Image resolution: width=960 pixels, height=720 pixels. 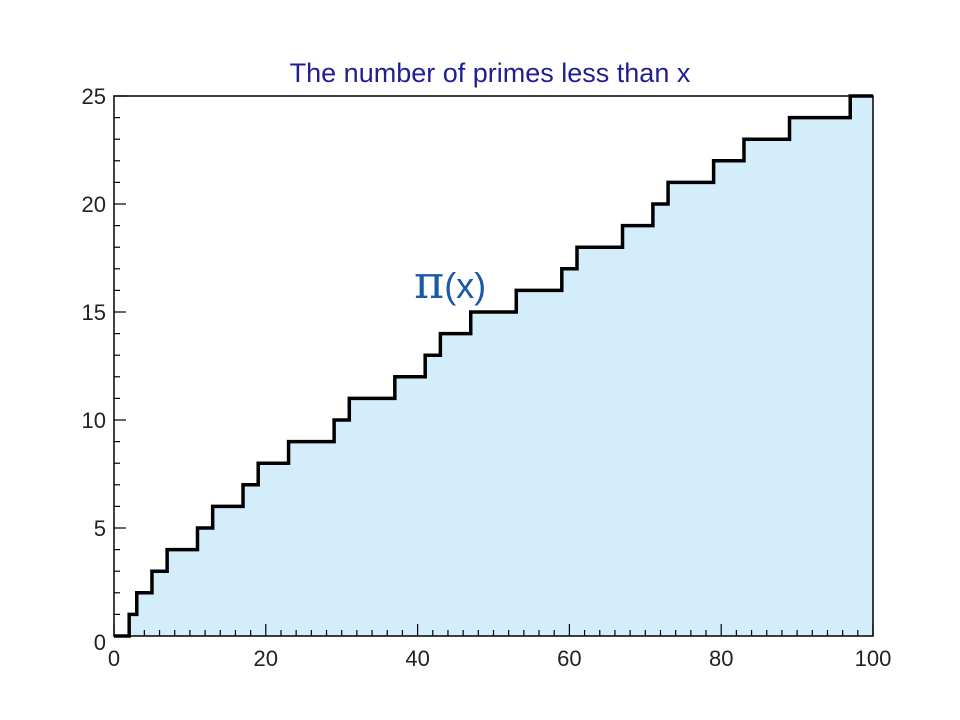 What do you see at coordinates (94, 420) in the screenshot?
I see `y-tick-label: 10` at bounding box center [94, 420].